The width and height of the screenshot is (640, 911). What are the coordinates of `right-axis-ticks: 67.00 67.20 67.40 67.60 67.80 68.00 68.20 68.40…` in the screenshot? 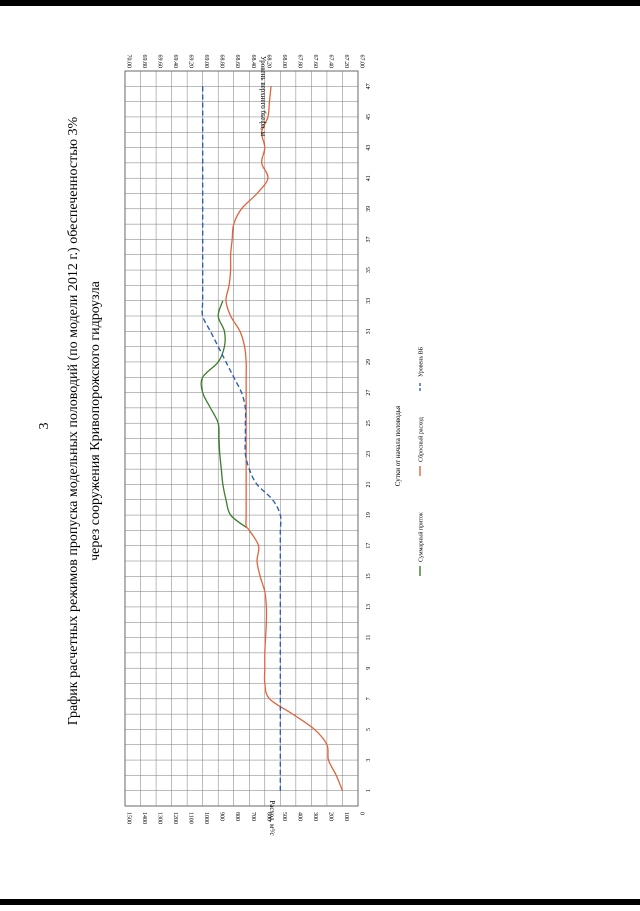 It's located at (245, 62).